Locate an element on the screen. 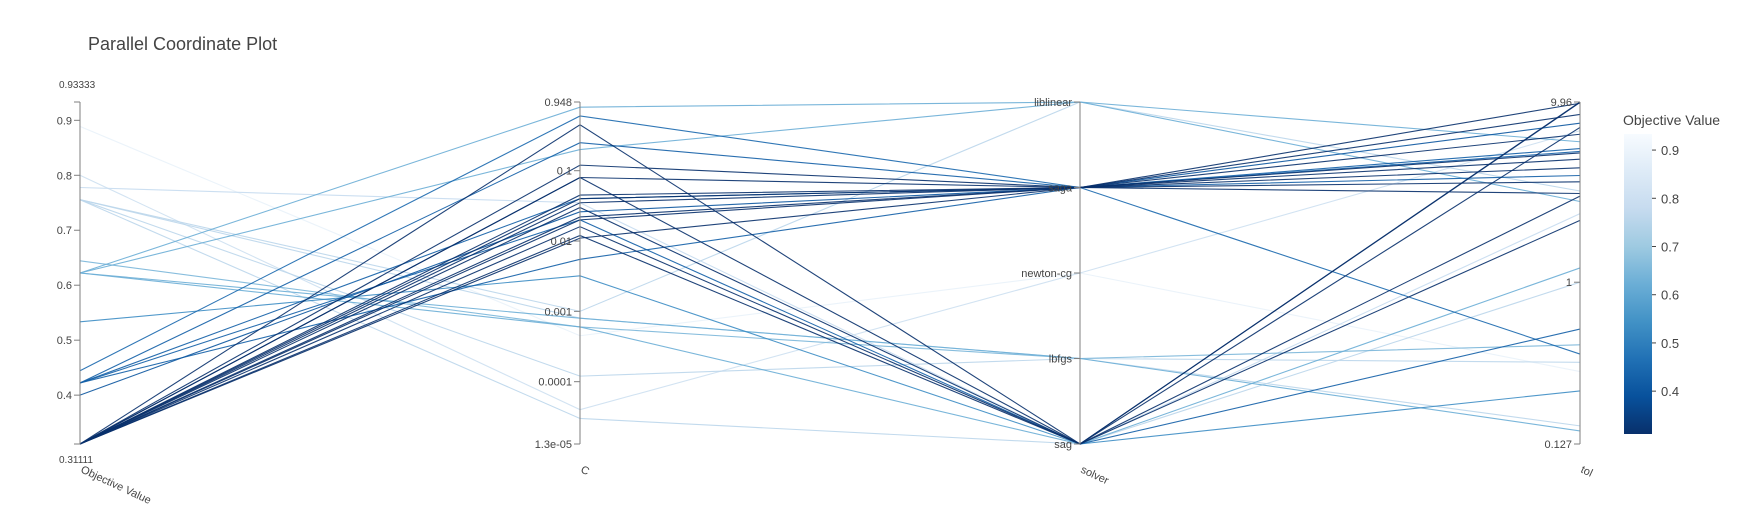 This screenshot has height=525, width=1751. axis-c: 0.1 0.01 0.001 0.0001 0.948 1.3e-05 C is located at coordinates (563, 287).